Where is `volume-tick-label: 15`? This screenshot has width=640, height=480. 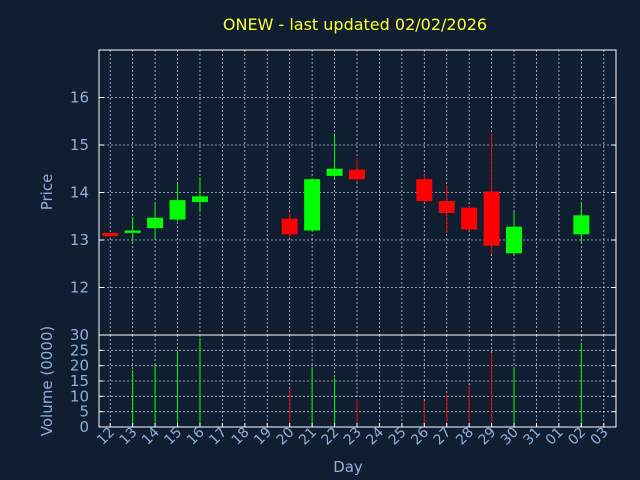
volume-tick-label: 15 is located at coordinates (79, 381).